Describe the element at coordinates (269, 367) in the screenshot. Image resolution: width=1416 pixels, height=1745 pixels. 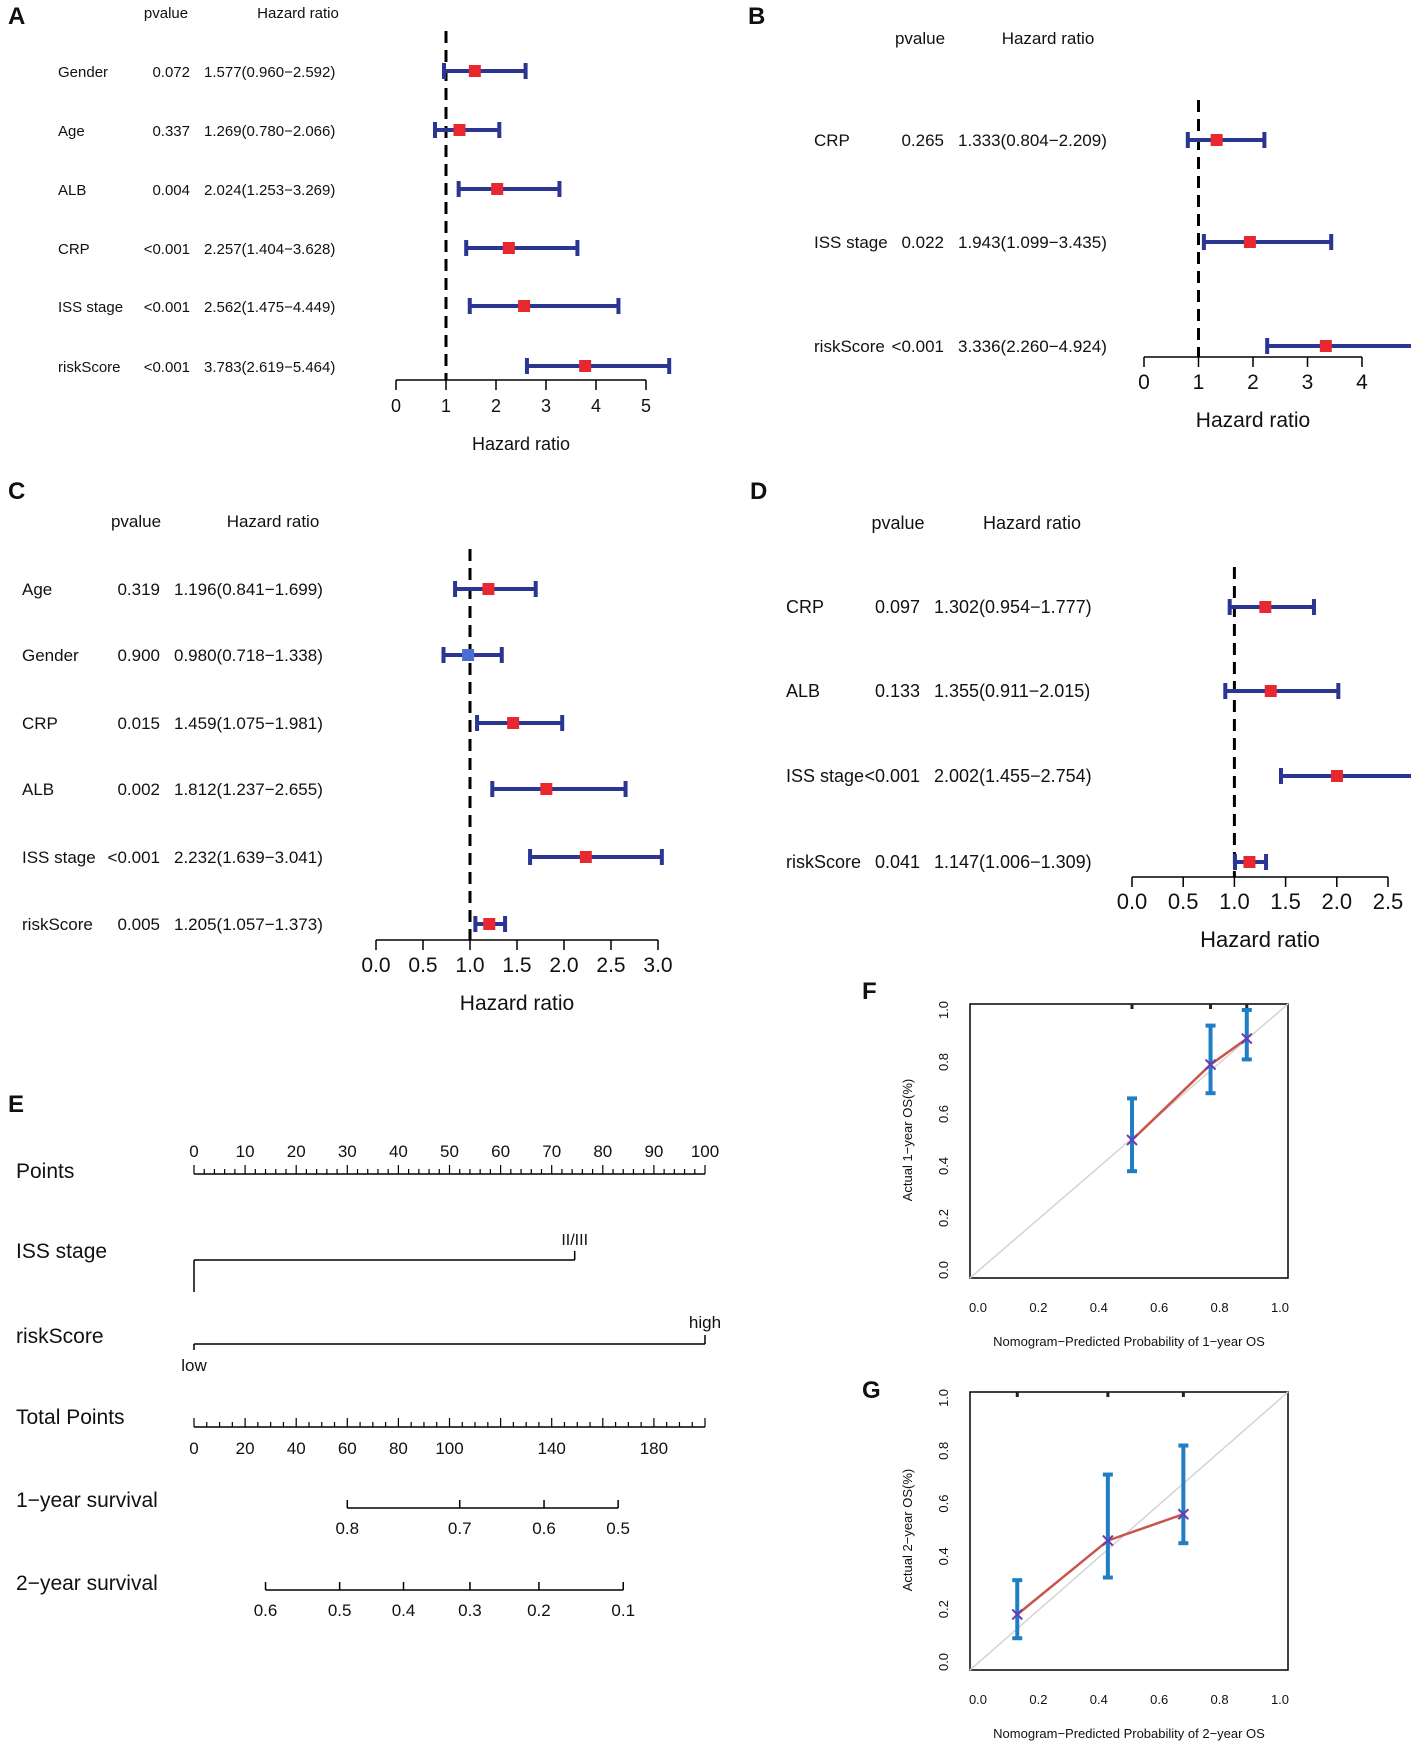
I see `hazard-ratio-text: 3.783(2.619−5.464)` at that location.